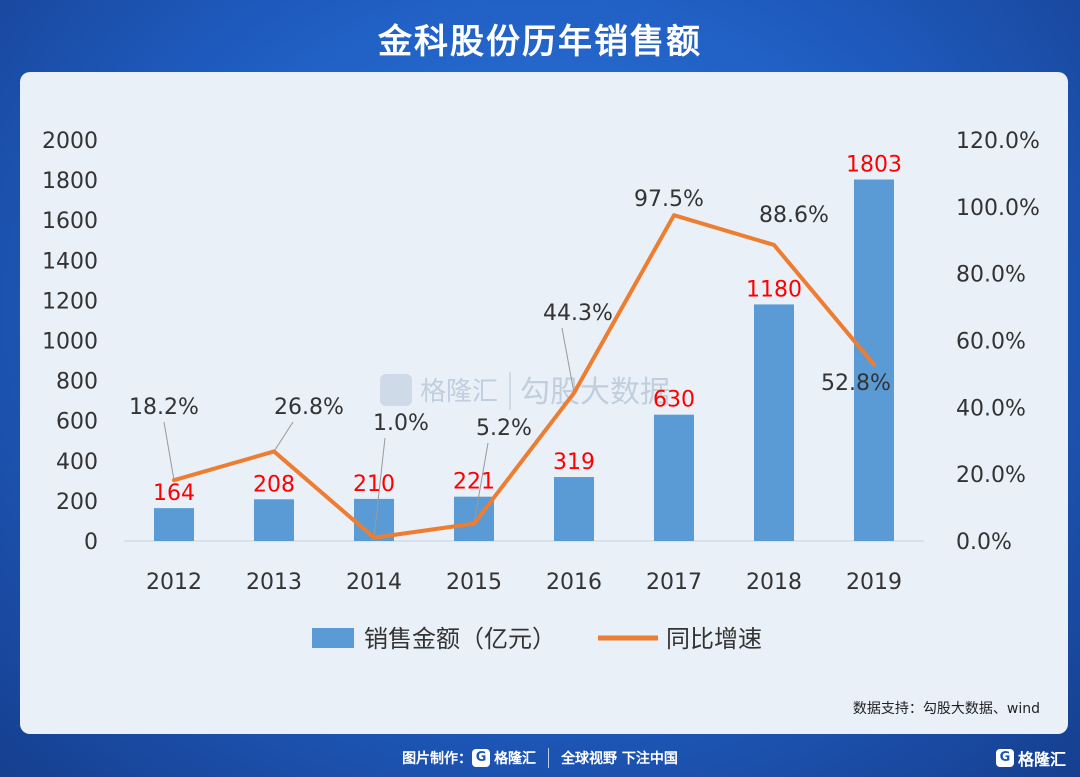  What do you see at coordinates (874, 360) in the screenshot?
I see `bar-2019` at bounding box center [874, 360].